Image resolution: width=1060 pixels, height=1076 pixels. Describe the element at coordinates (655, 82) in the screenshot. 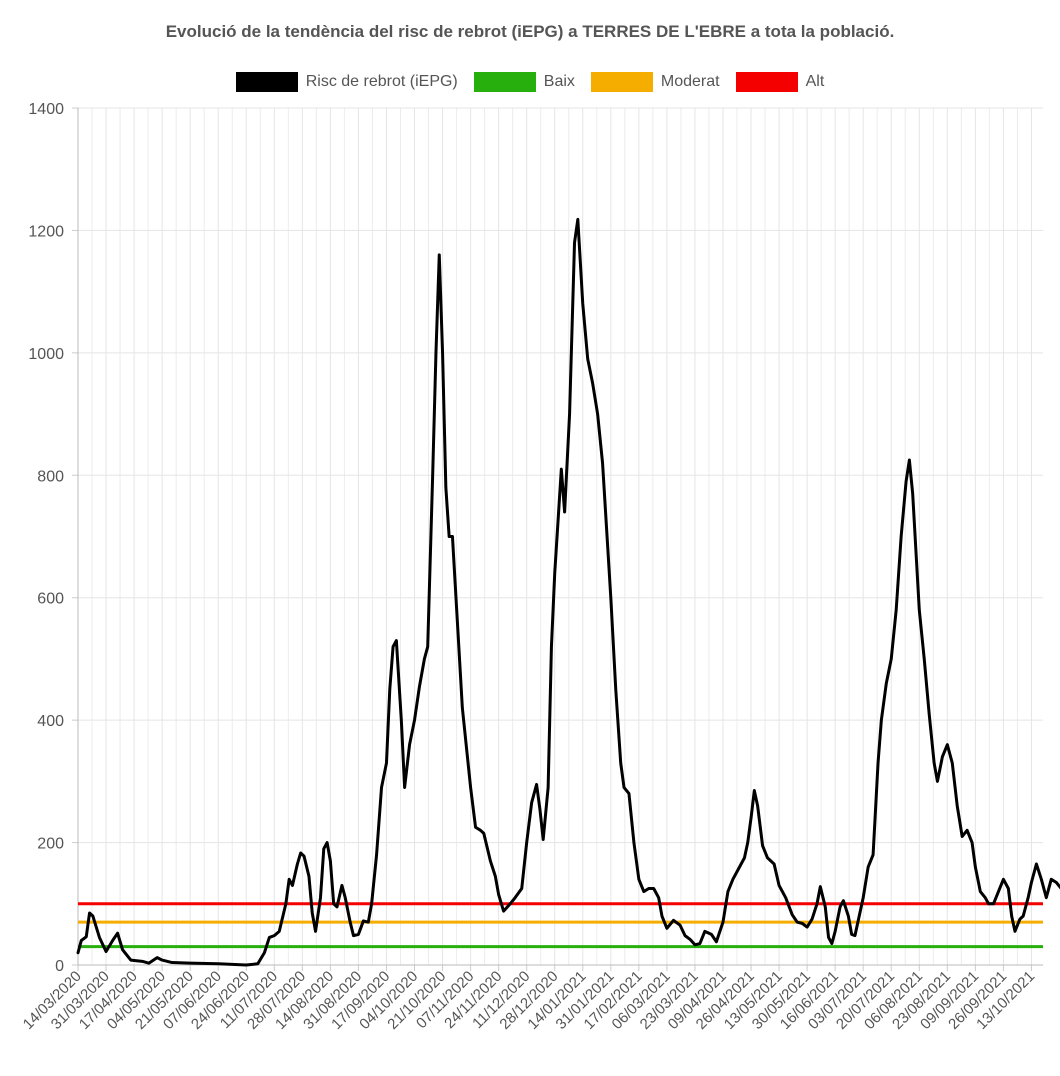

I see `legend-item-moderat: Moderat` at that location.